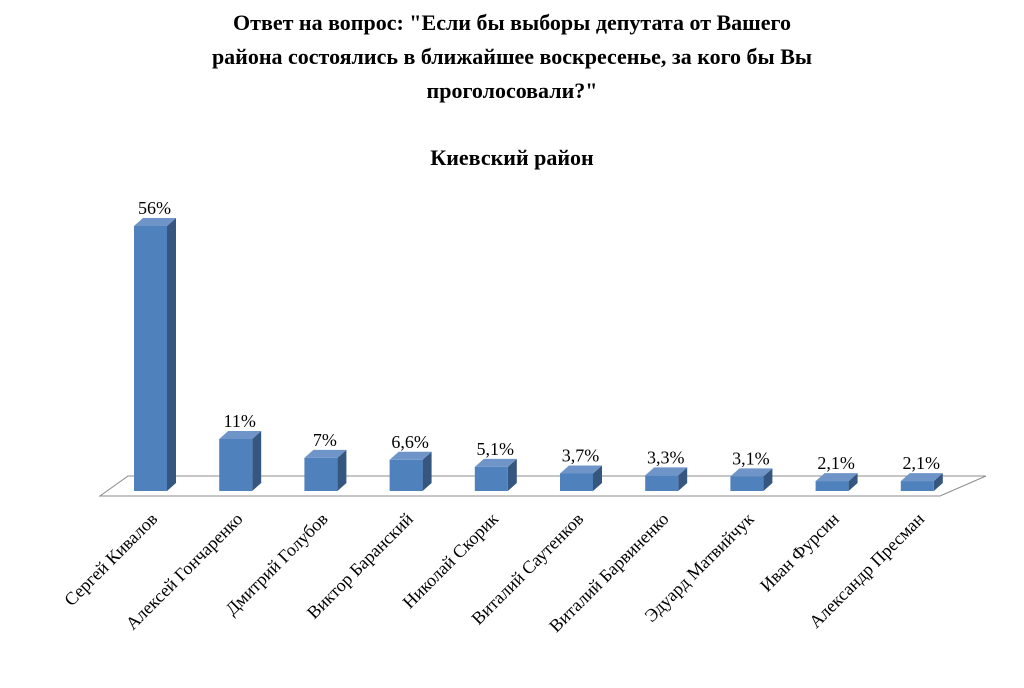  What do you see at coordinates (154, 208) in the screenshot?
I see `data-label: 56%` at bounding box center [154, 208].